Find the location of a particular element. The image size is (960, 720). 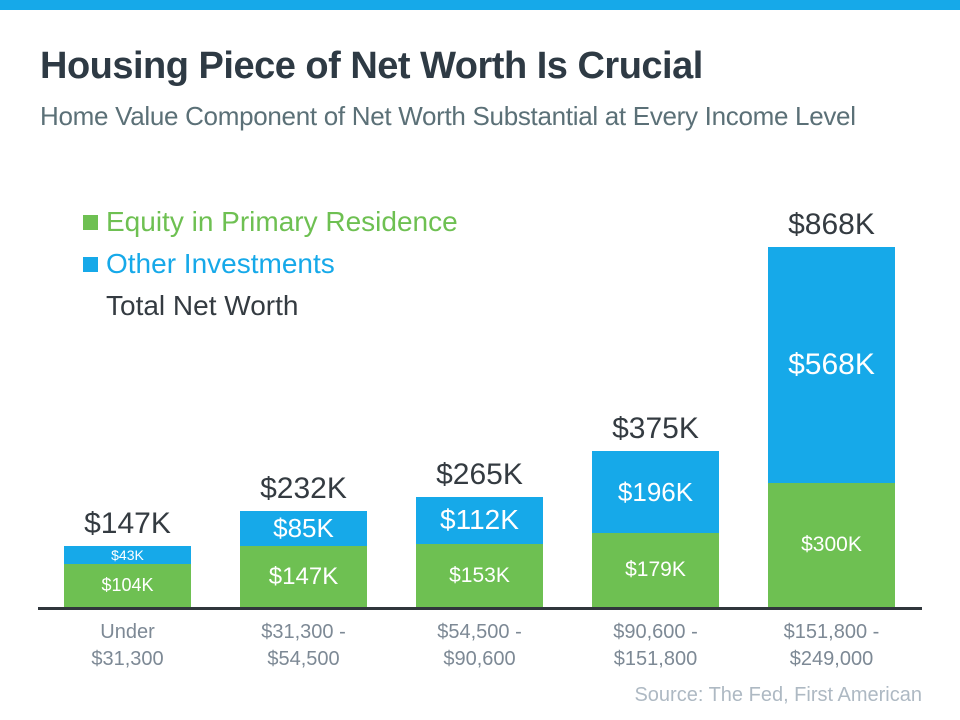

legend-label-equity: Equity in Primary Residence is located at coordinates (282, 221).